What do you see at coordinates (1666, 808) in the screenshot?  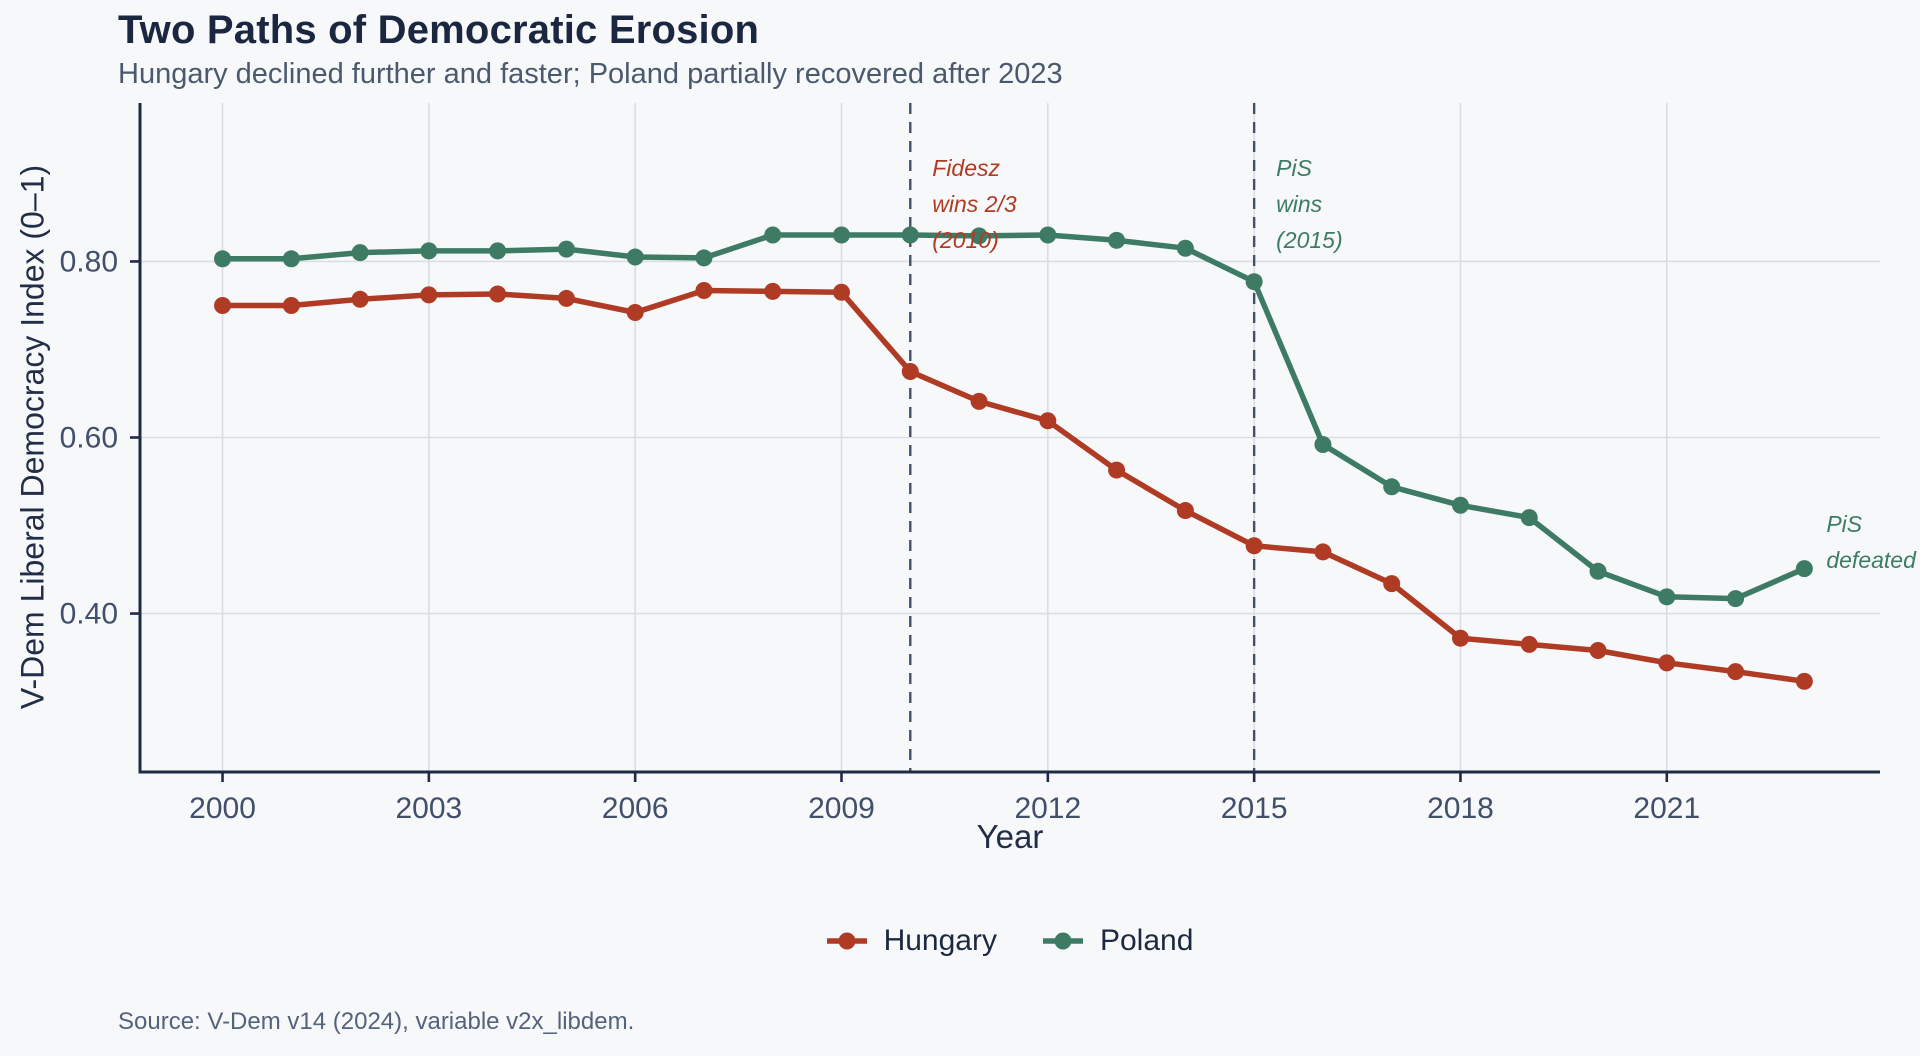 I see `x-tick-label: 2021` at bounding box center [1666, 808].